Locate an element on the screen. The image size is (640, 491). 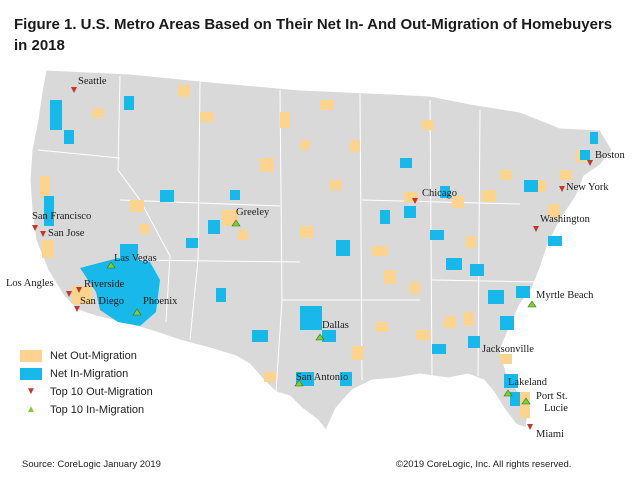
label-port-st-lucie-line1: Port St. is located at coordinates (552, 396).